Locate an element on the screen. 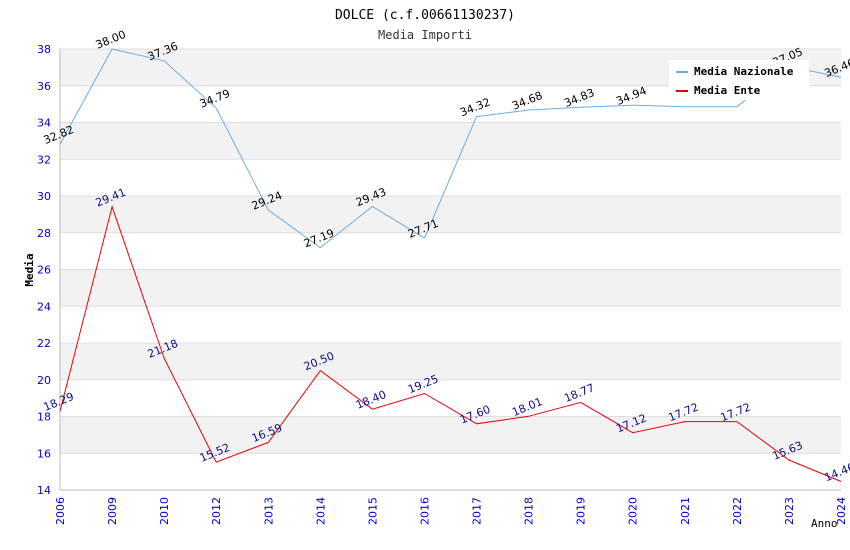  x-tick-label: 2024 is located at coordinates (841, 511).